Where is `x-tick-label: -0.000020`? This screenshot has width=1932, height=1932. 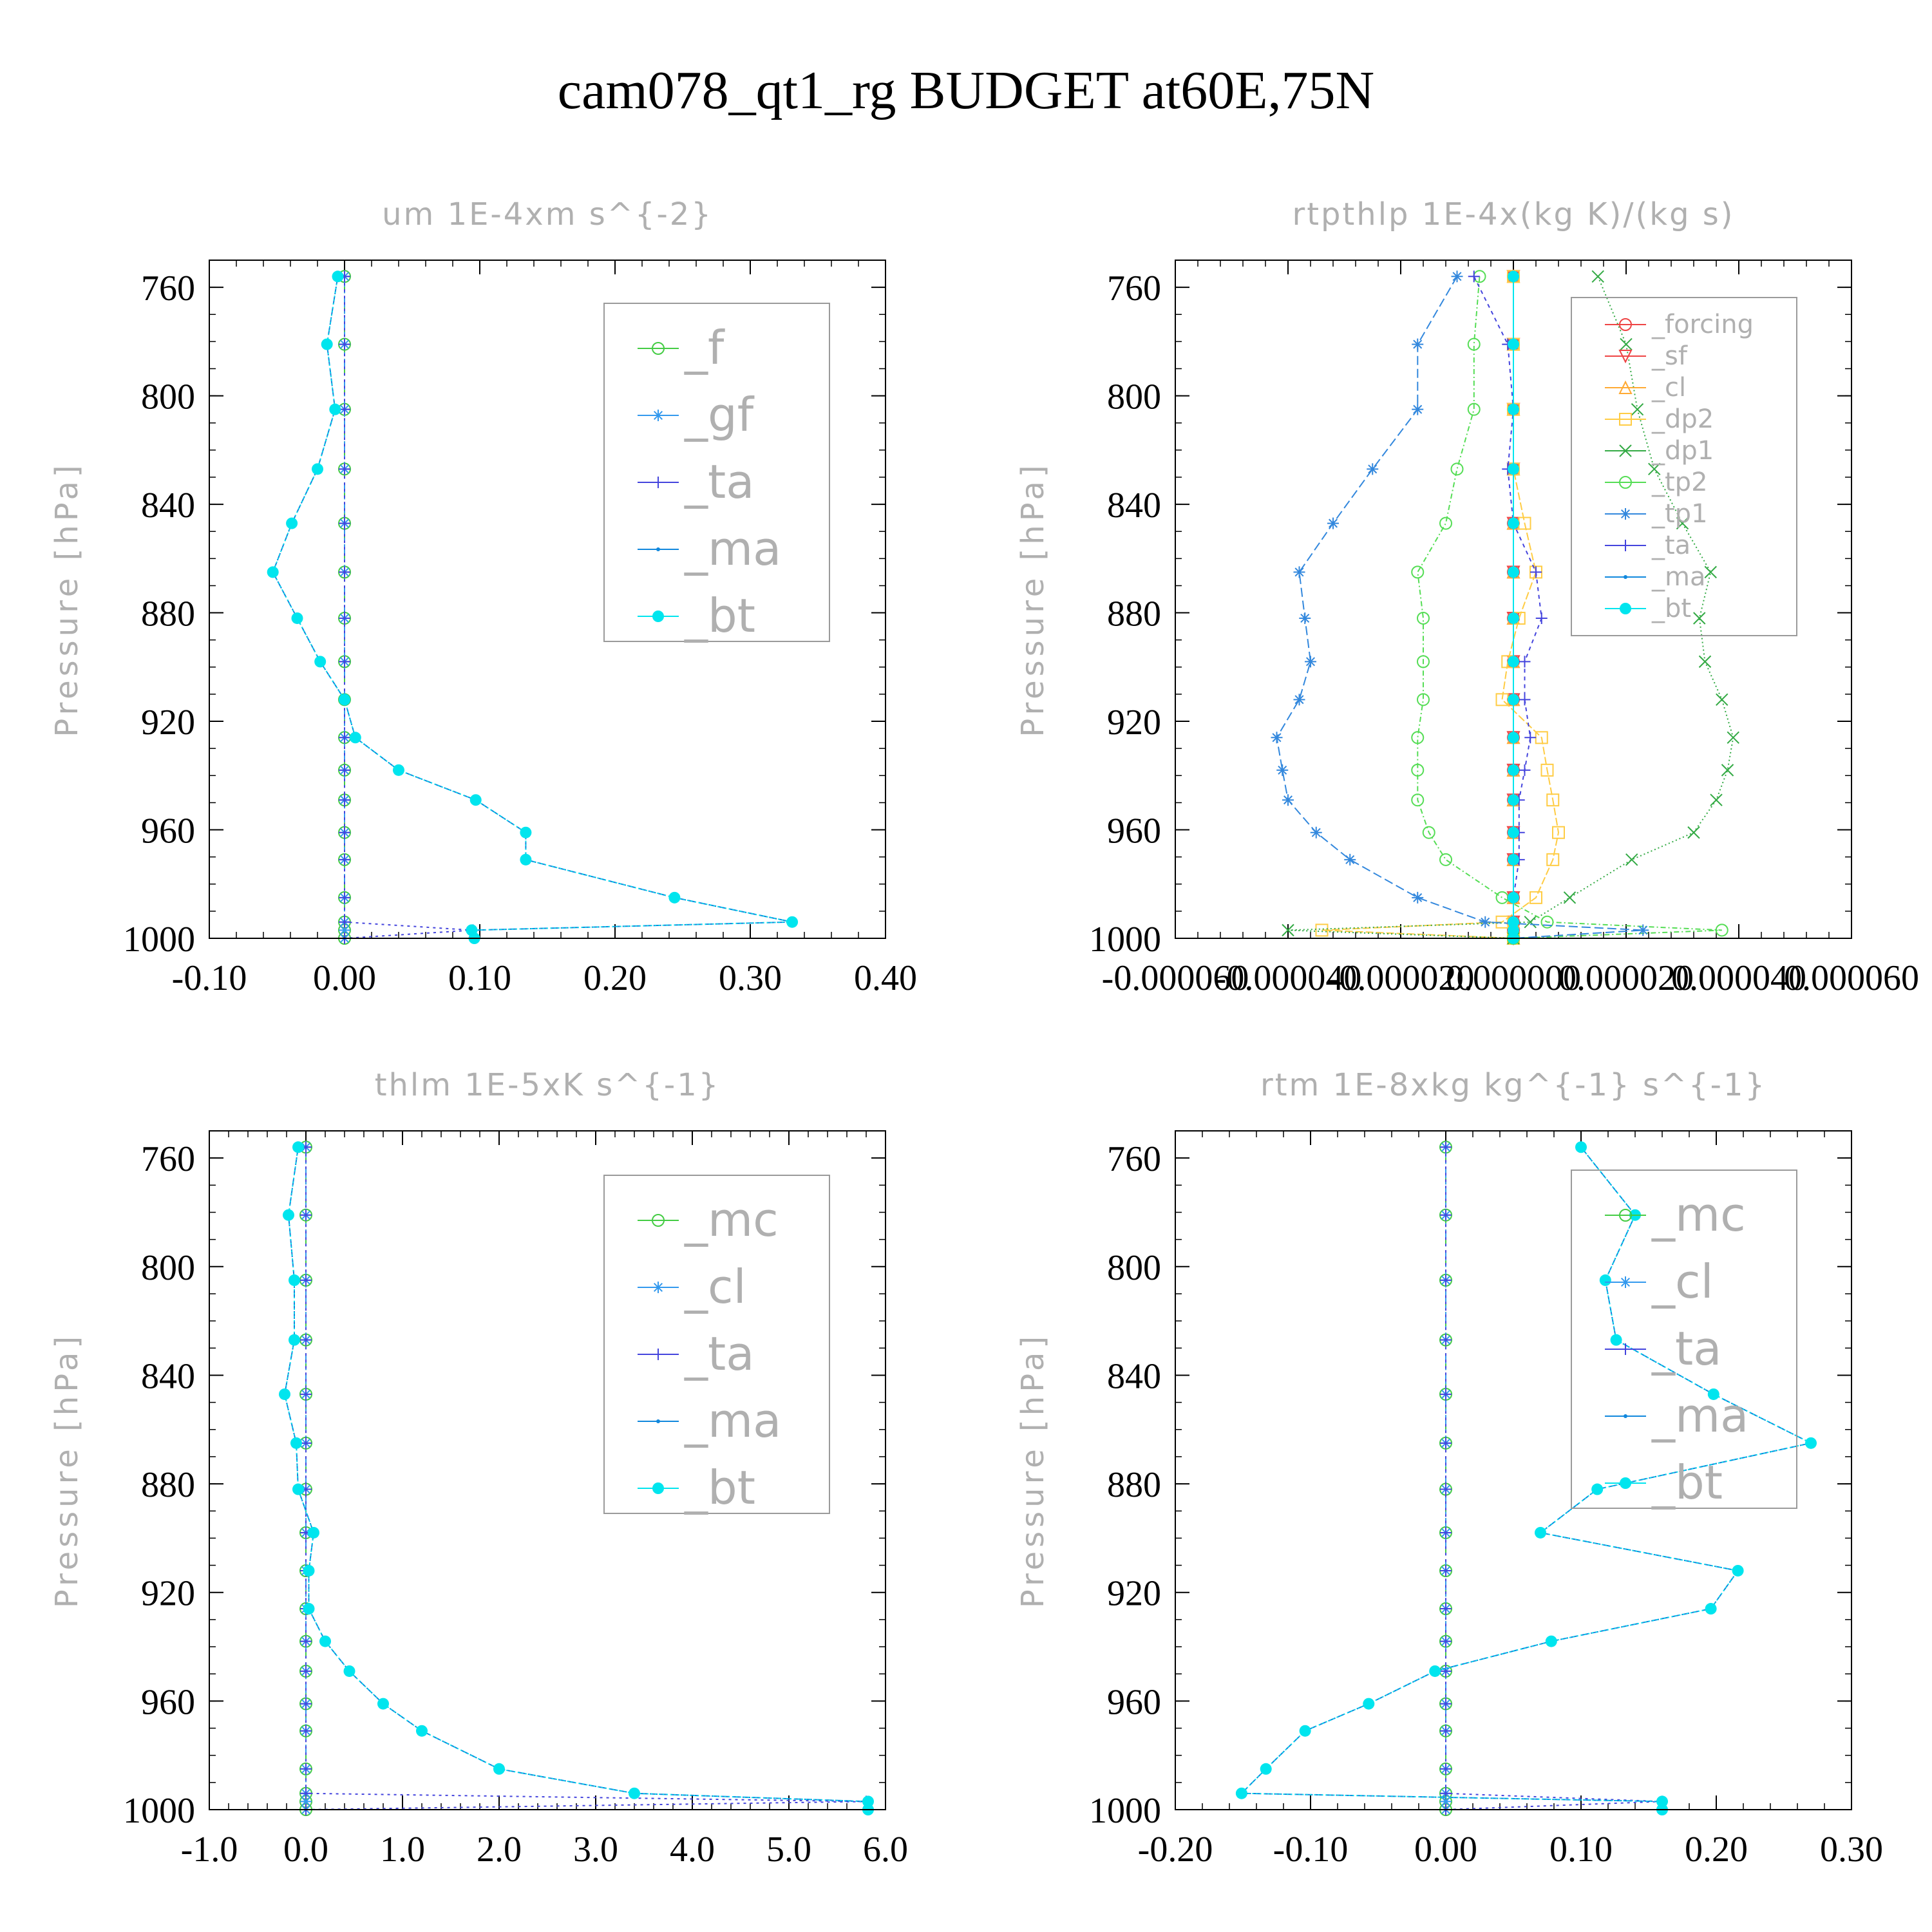
x-tick-label: -0.000020 is located at coordinates (1401, 978).